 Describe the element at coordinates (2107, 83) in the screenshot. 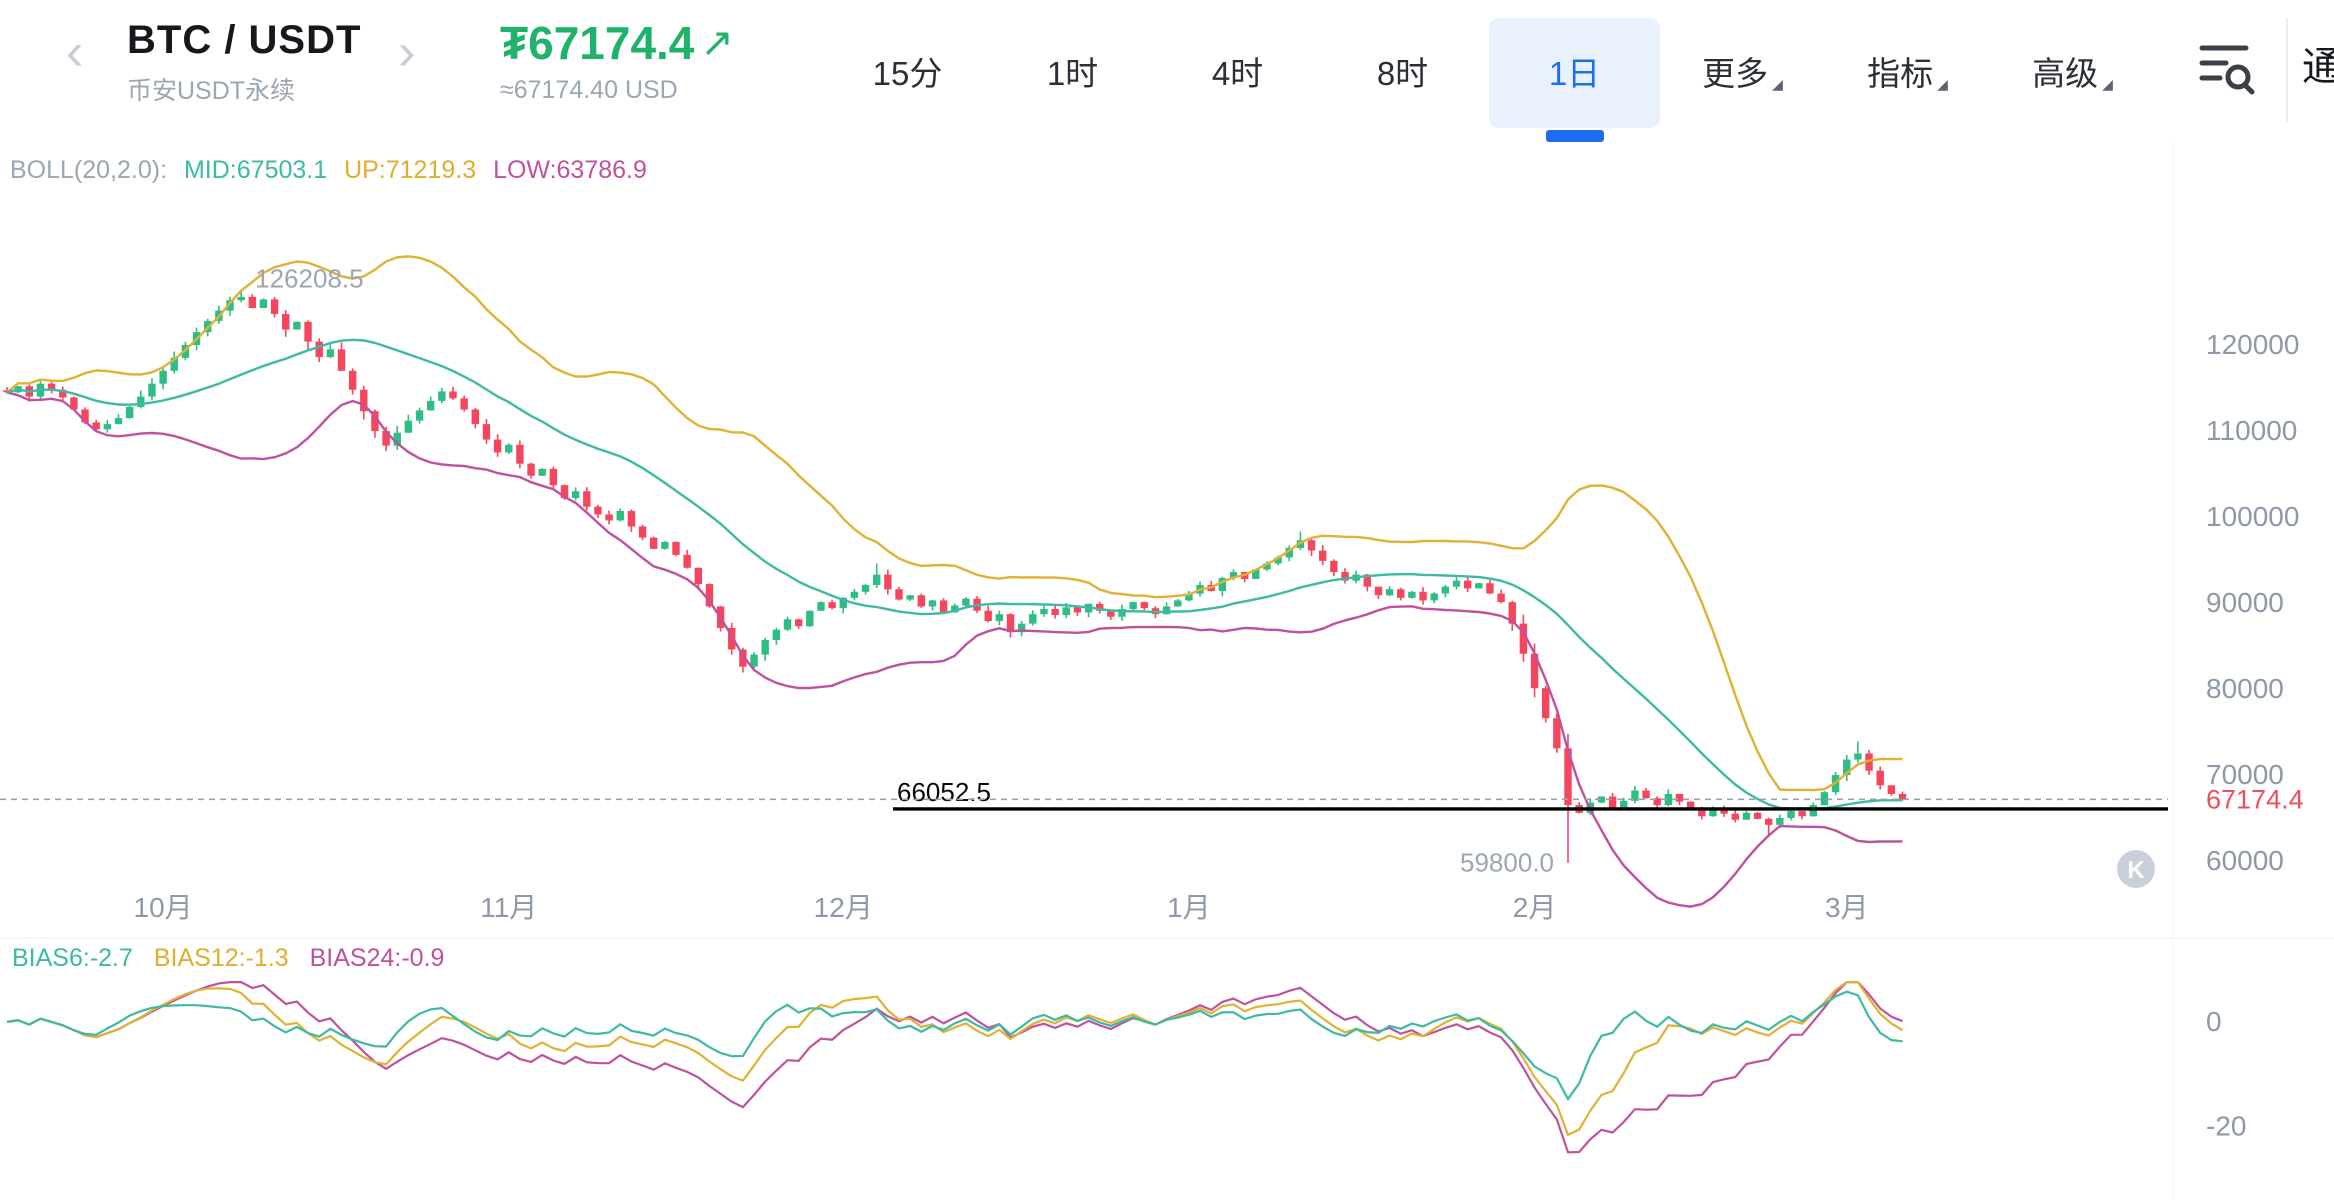

I see `menu-caret-icon: ◢` at that location.